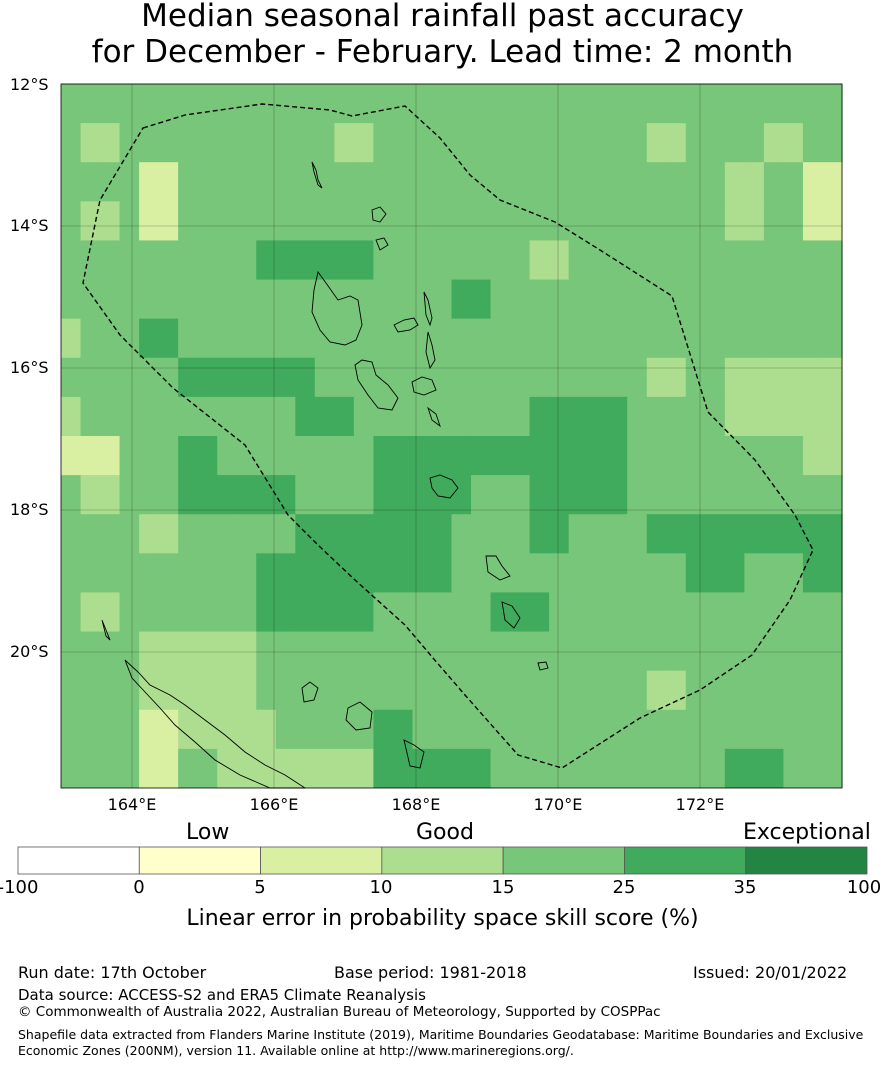  I want to click on colorbar-tick: 5, so click(260, 887).